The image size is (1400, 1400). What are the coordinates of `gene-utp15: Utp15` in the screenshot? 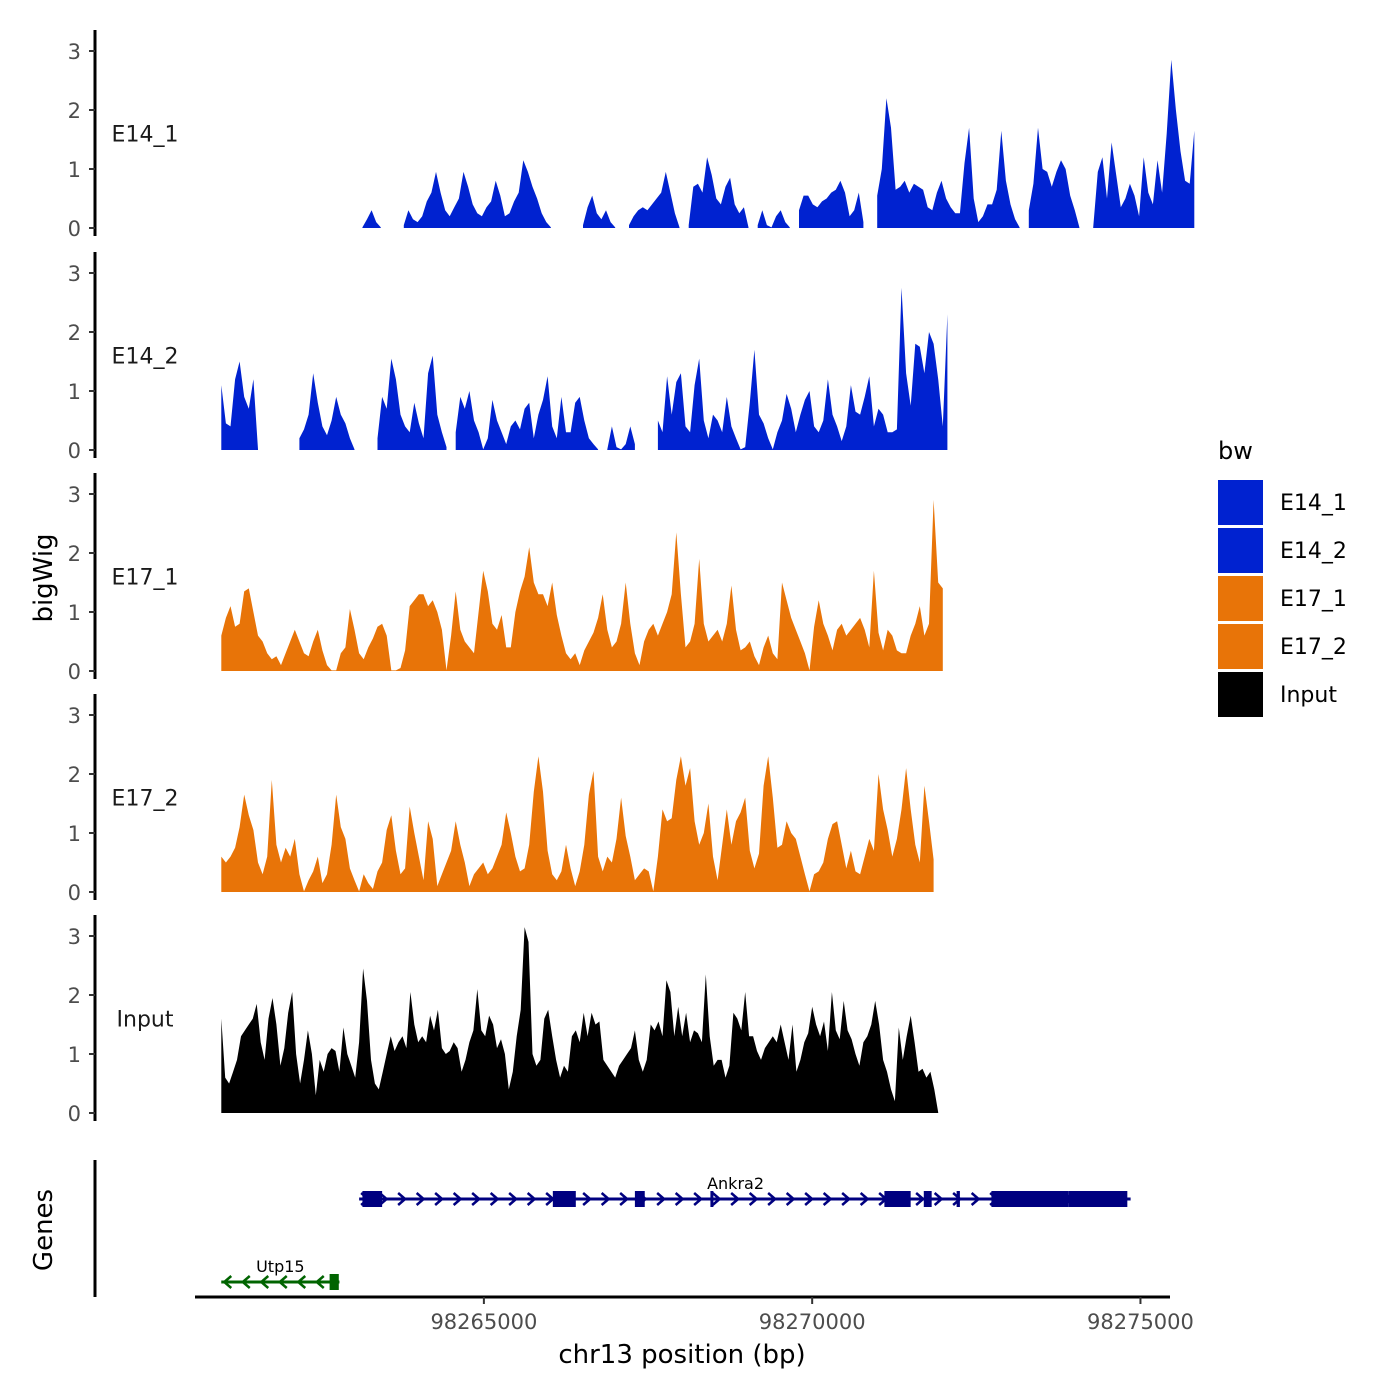 It's located at (280, 1273).